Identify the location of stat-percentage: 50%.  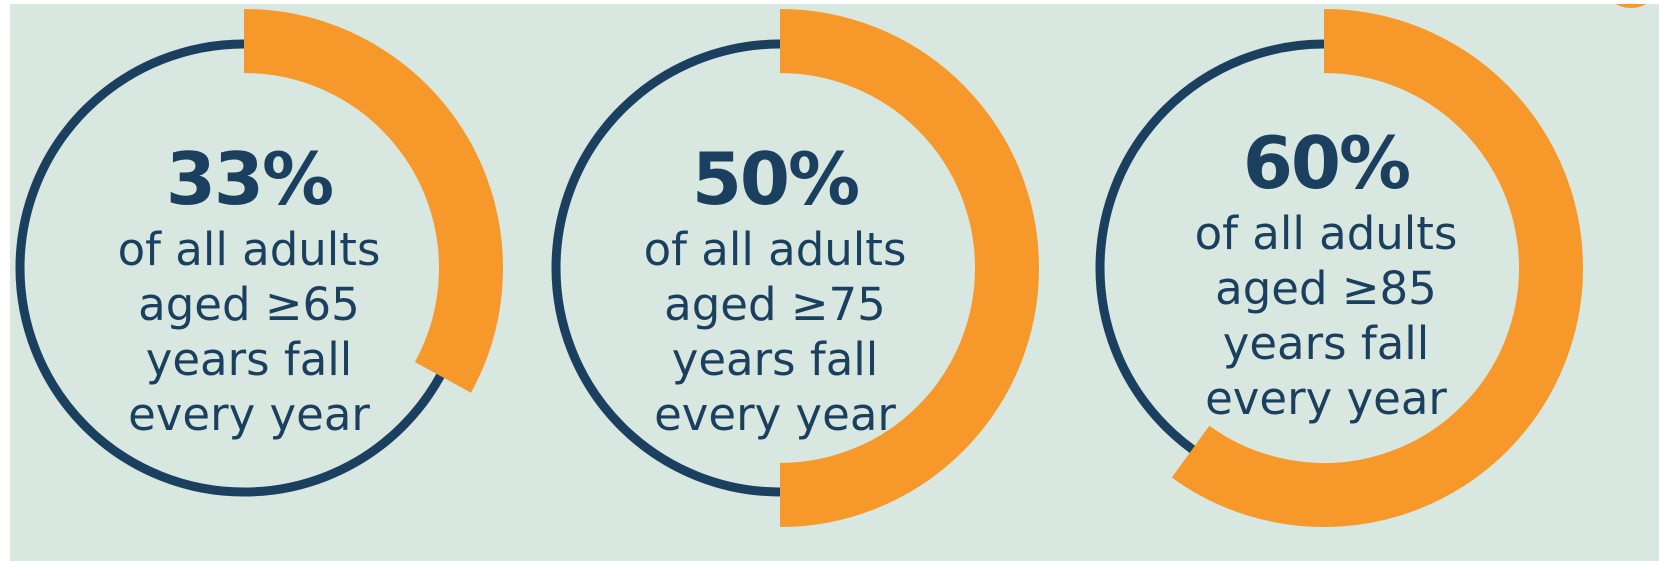
(775, 179).